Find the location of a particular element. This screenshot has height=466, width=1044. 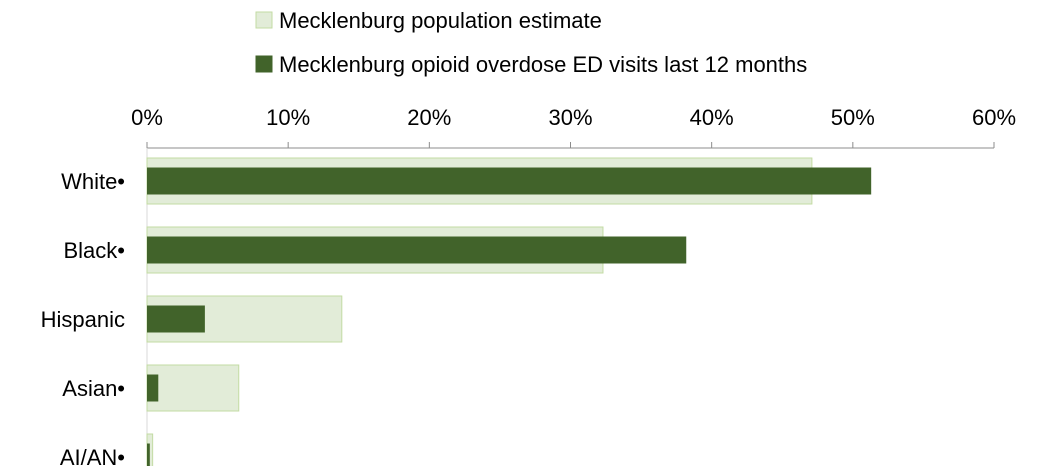

legend-label-1: Mecklenburg population estimate is located at coordinates (440, 20).